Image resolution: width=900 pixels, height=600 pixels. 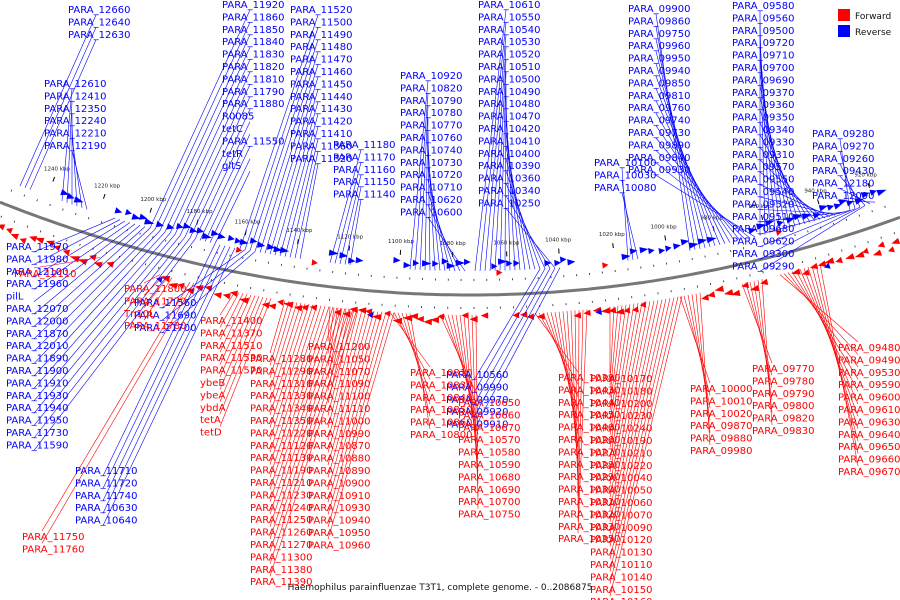 I want to click on gene-label: PARA_10340, so click(x=509, y=191).